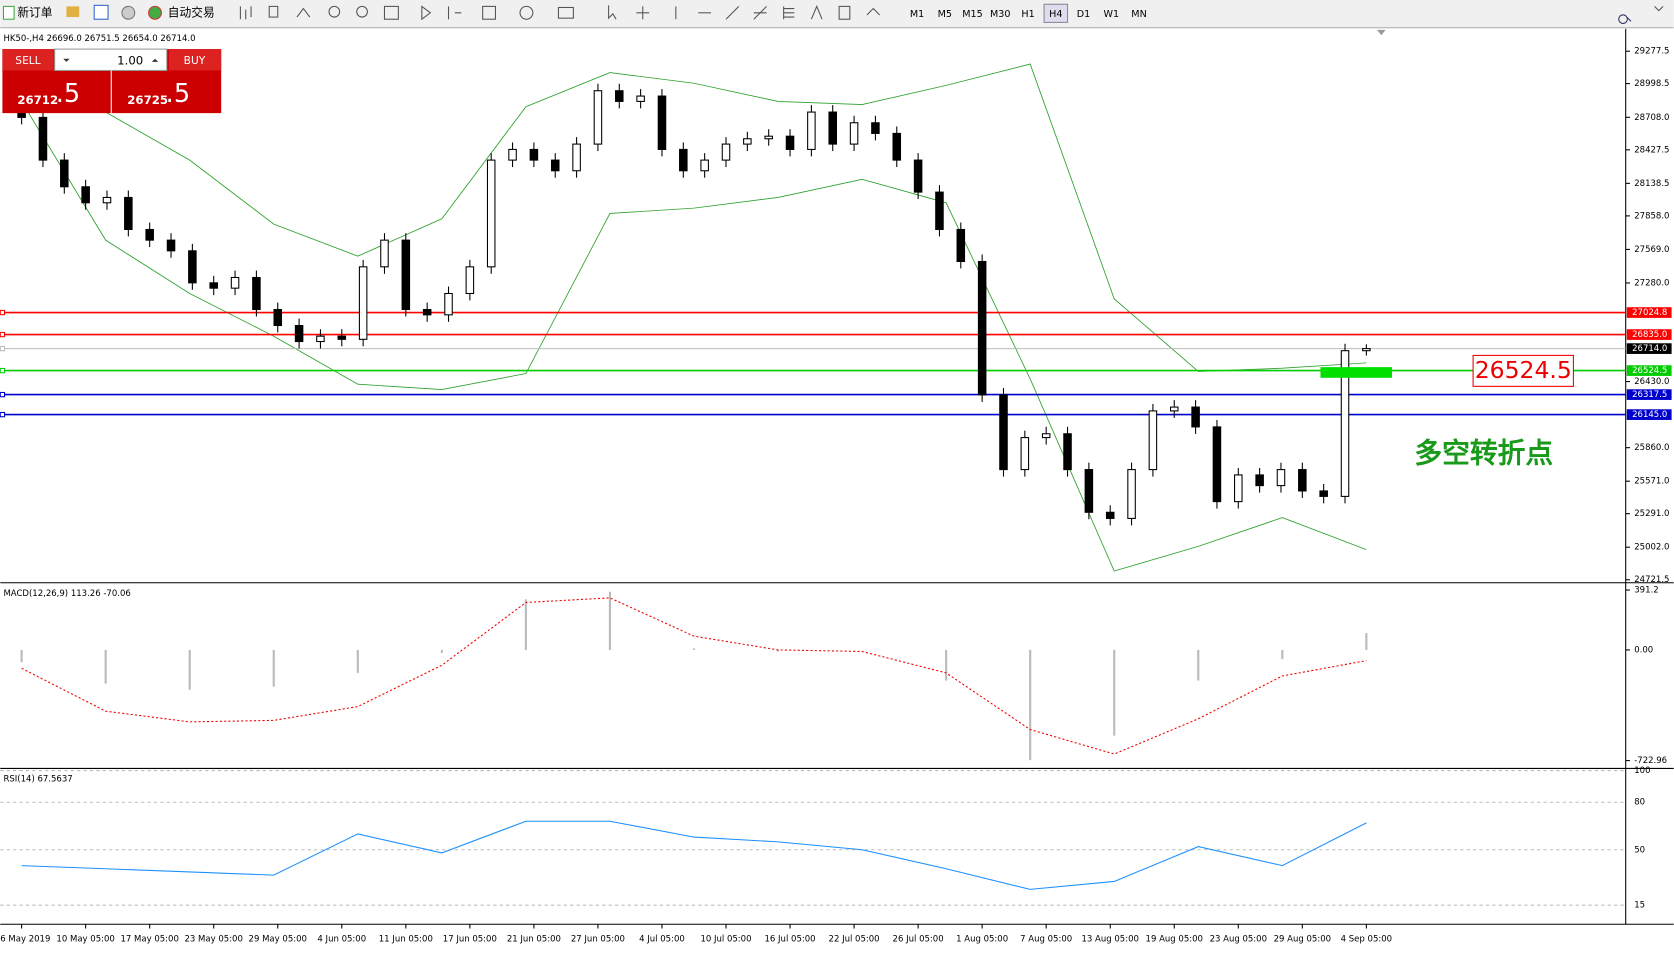  Describe the element at coordinates (1174, 940) in the screenshot. I see `x-tick-label: 19 Aug 05:00` at that location.